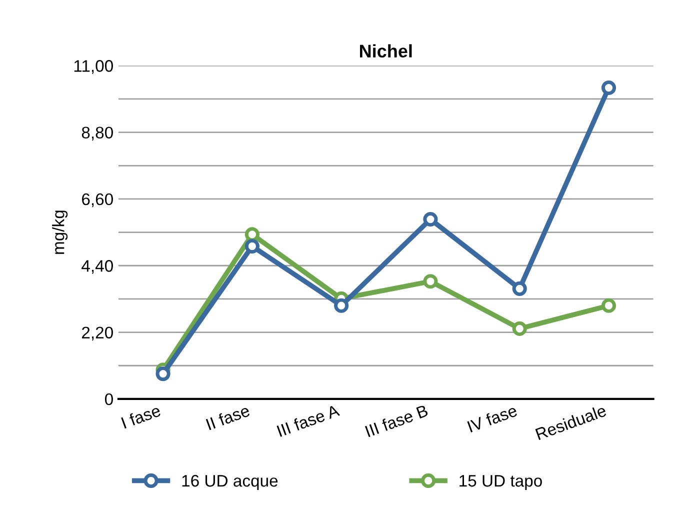 The width and height of the screenshot is (677, 505). I want to click on x-tick-label: II fase, so click(228, 417).